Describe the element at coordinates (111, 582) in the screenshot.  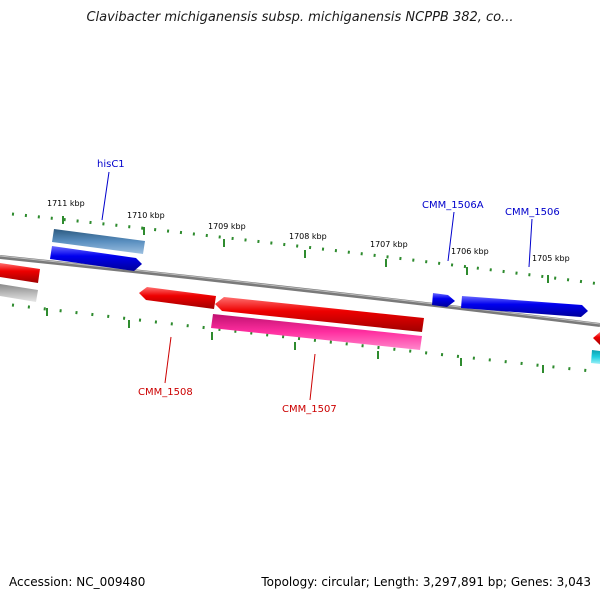
I see `accession-value: NC_009480` at that location.